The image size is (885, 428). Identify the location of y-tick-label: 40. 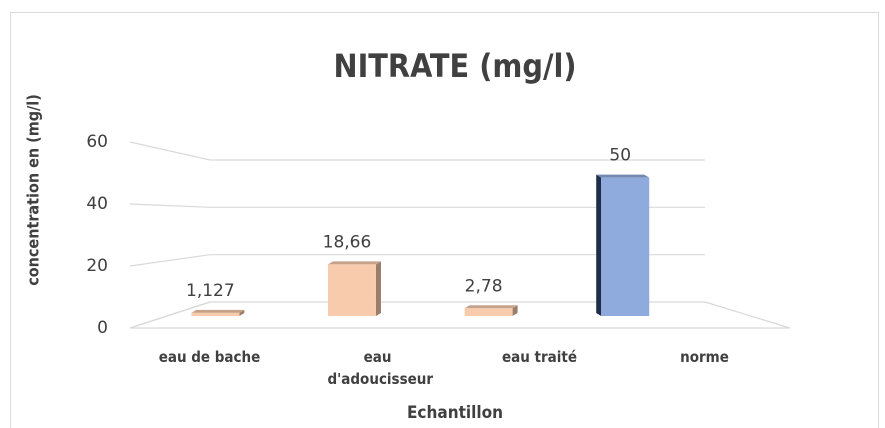
(97, 204).